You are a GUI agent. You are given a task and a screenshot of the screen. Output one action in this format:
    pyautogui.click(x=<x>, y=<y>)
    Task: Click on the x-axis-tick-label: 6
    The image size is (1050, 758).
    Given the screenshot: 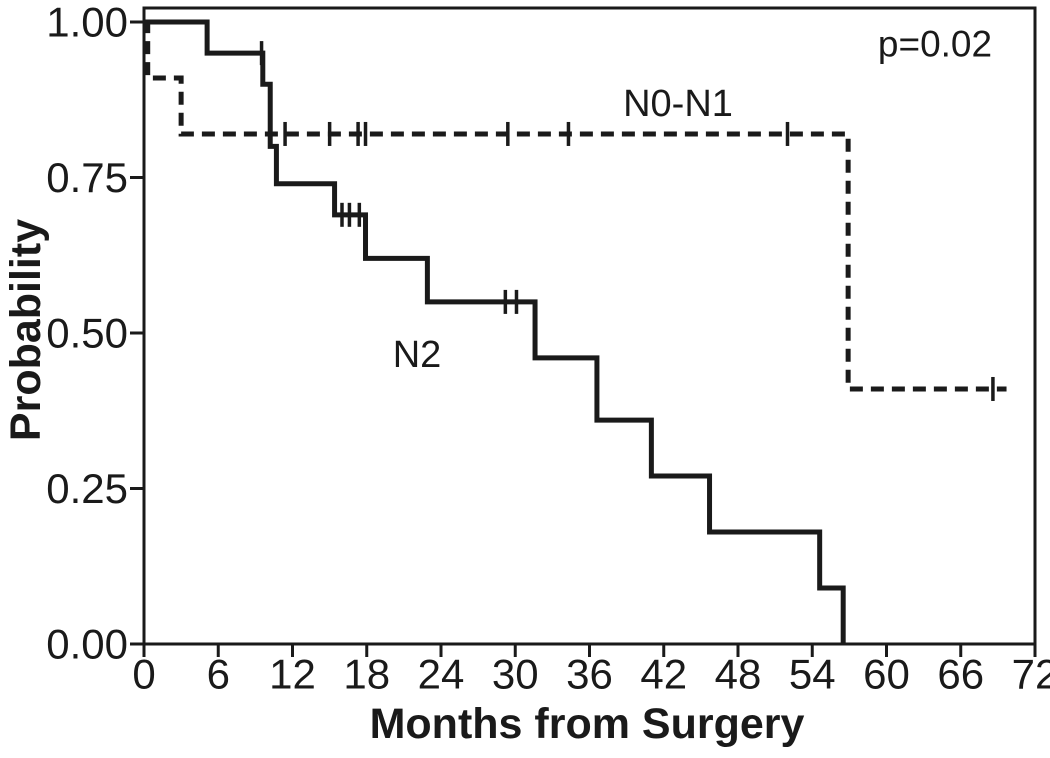 What is the action you would take?
    pyautogui.click(x=218, y=674)
    